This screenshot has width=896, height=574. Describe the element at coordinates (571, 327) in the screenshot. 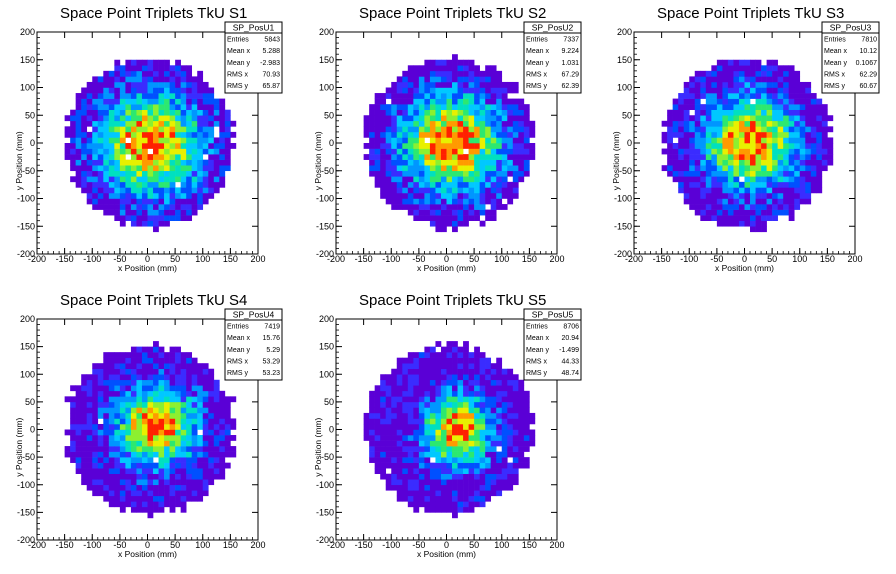

I see `stats-value: 8706` at that location.